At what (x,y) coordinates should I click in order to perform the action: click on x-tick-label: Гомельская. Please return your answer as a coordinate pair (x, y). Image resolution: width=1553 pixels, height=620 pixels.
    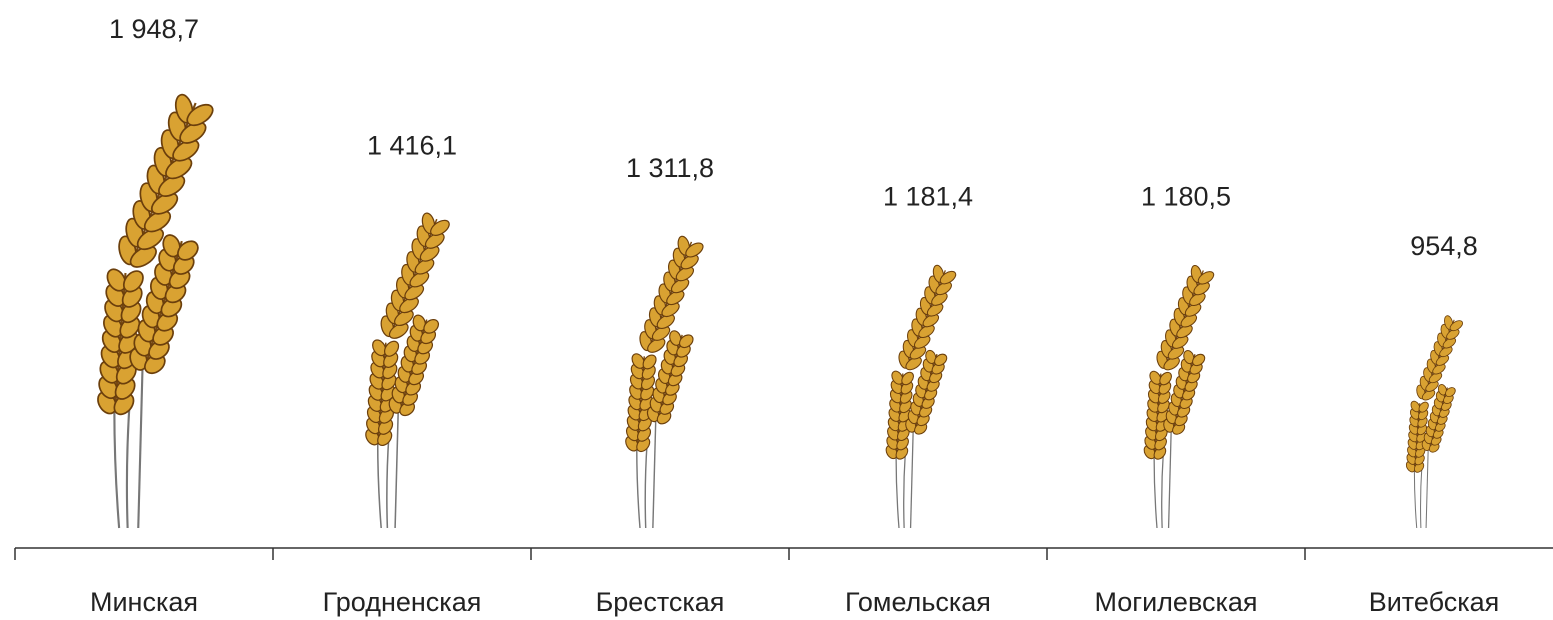
    Looking at the image, I should click on (918, 602).